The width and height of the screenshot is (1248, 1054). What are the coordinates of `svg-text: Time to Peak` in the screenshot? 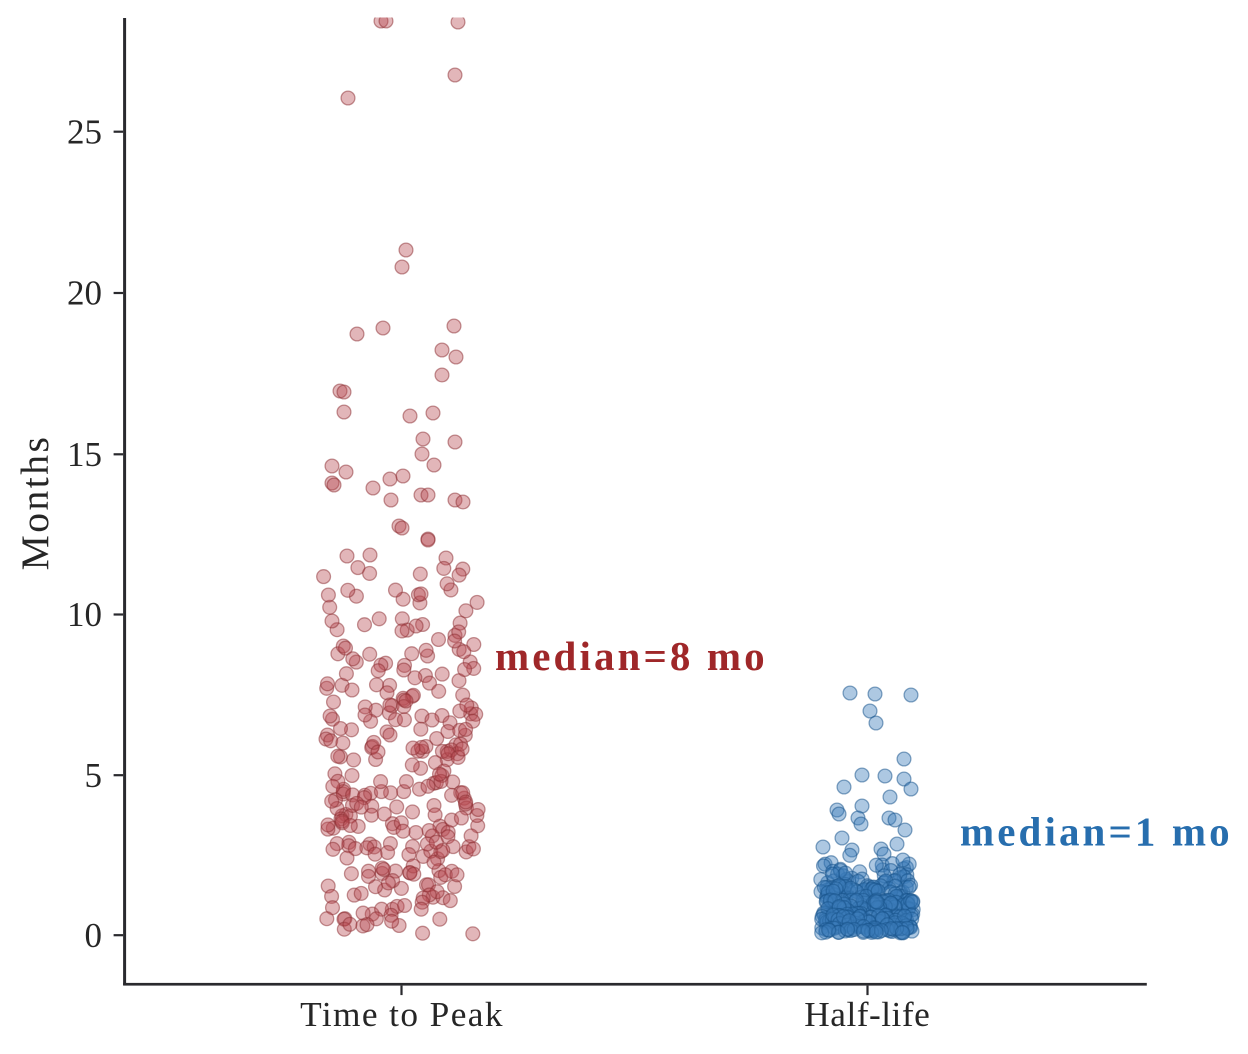 It's located at (402, 1014).